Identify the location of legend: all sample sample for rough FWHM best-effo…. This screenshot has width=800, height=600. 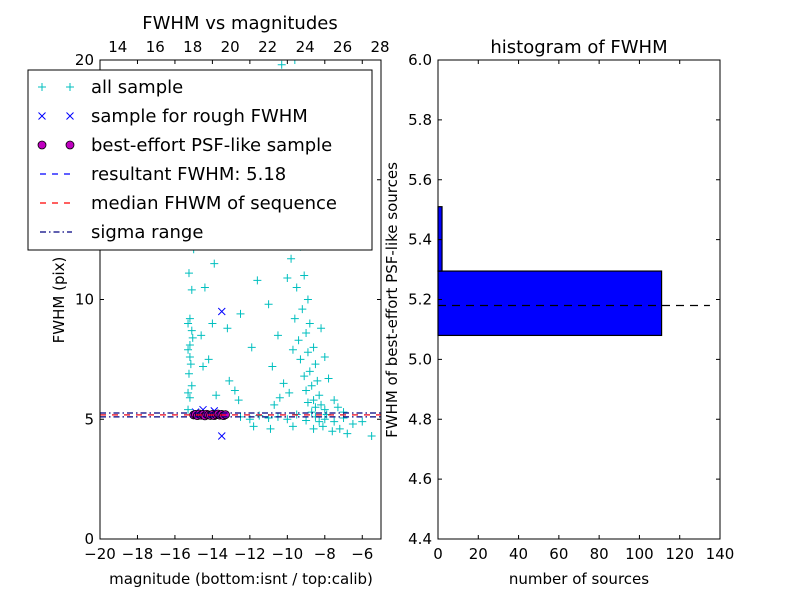
(200, 160).